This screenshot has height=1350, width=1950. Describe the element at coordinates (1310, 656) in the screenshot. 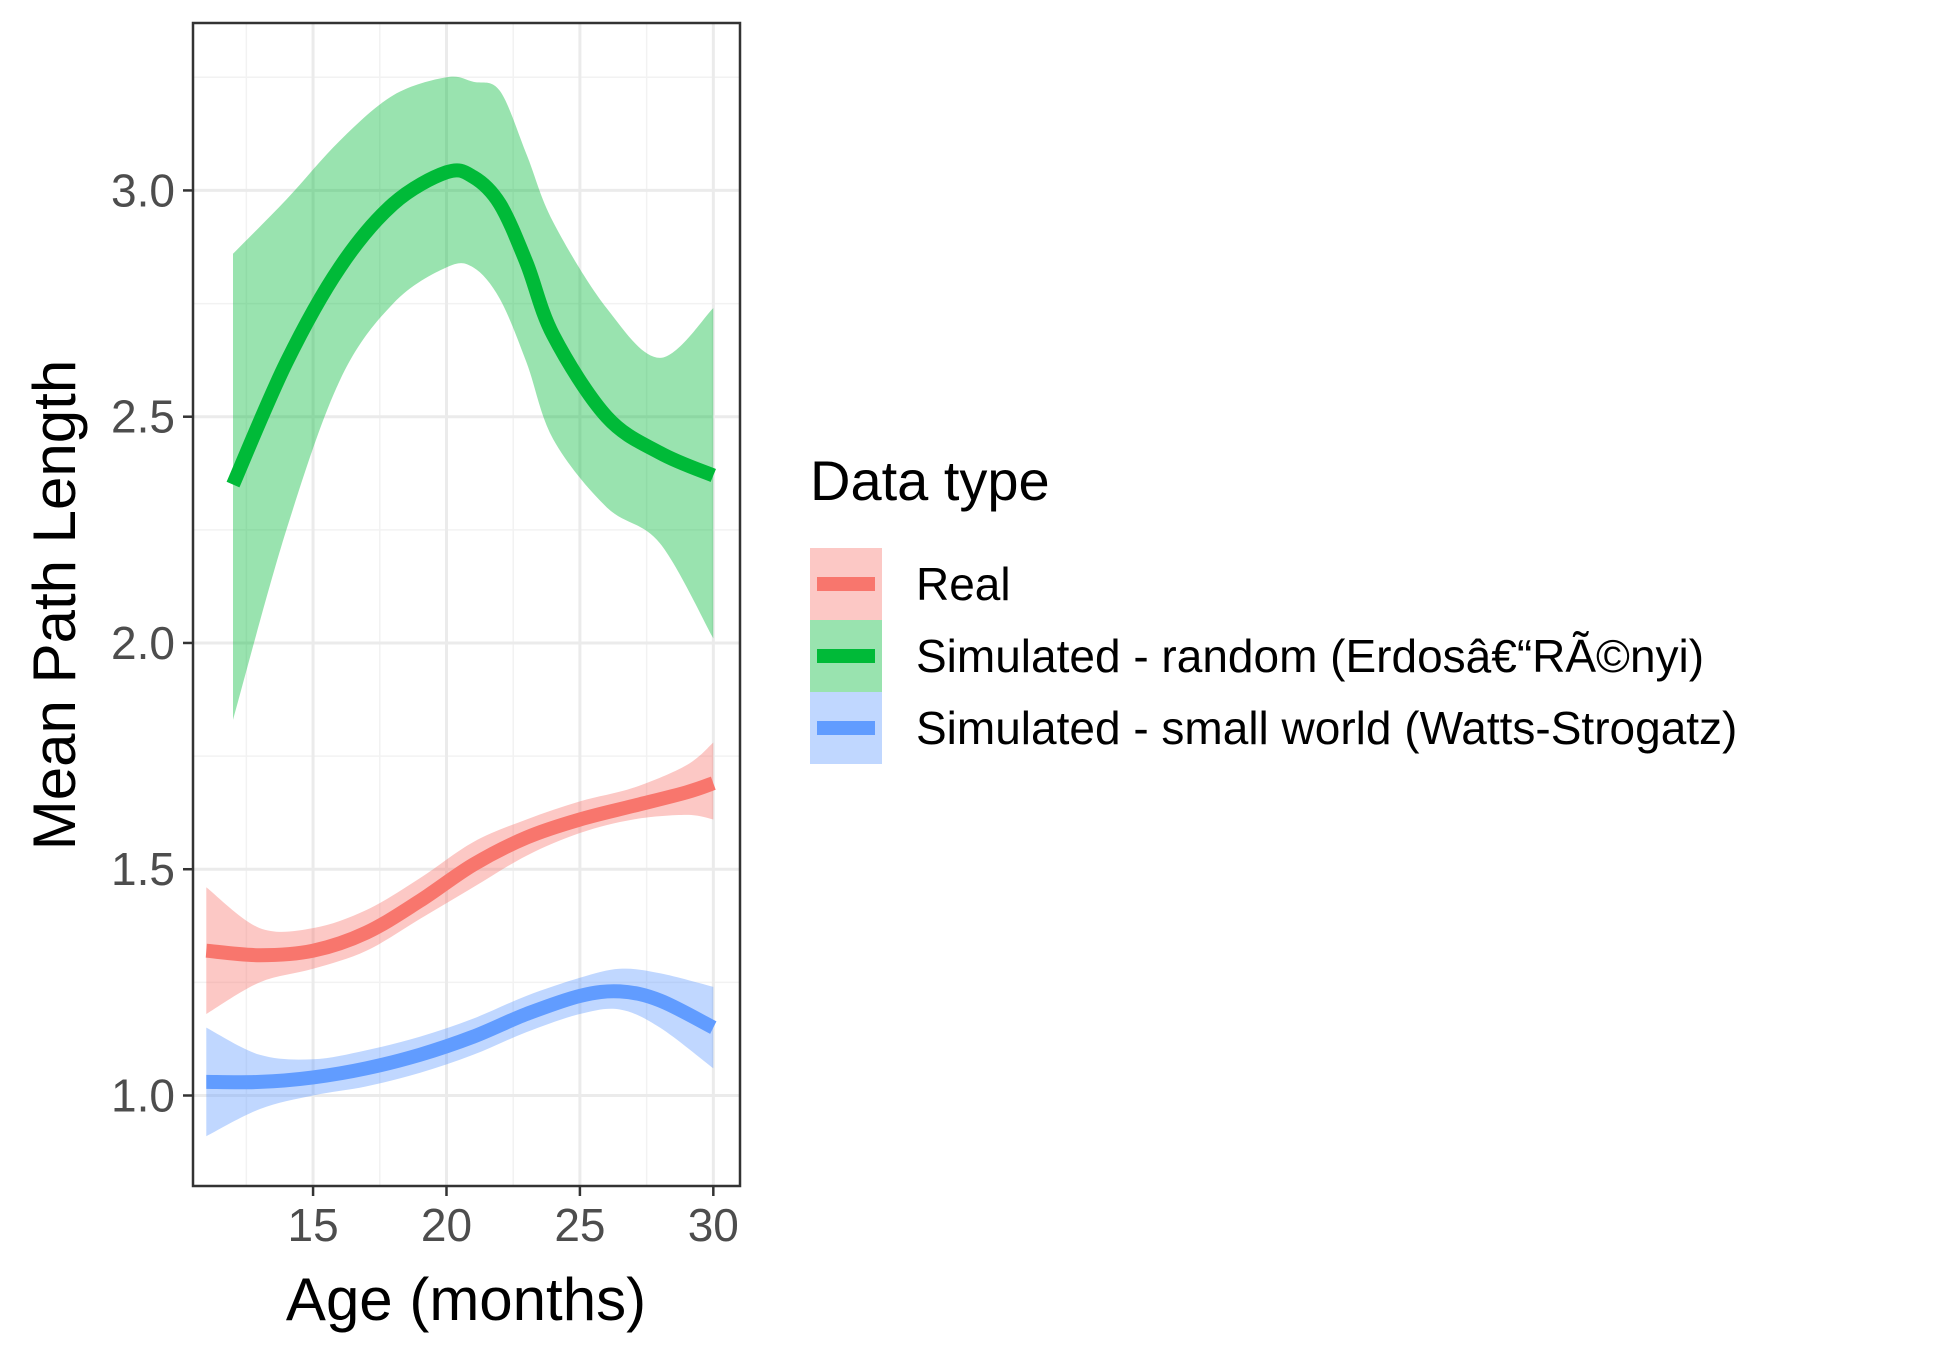

I see `legend-label: Simulated - random (Erdosâ€“RÃ©nyi)` at that location.